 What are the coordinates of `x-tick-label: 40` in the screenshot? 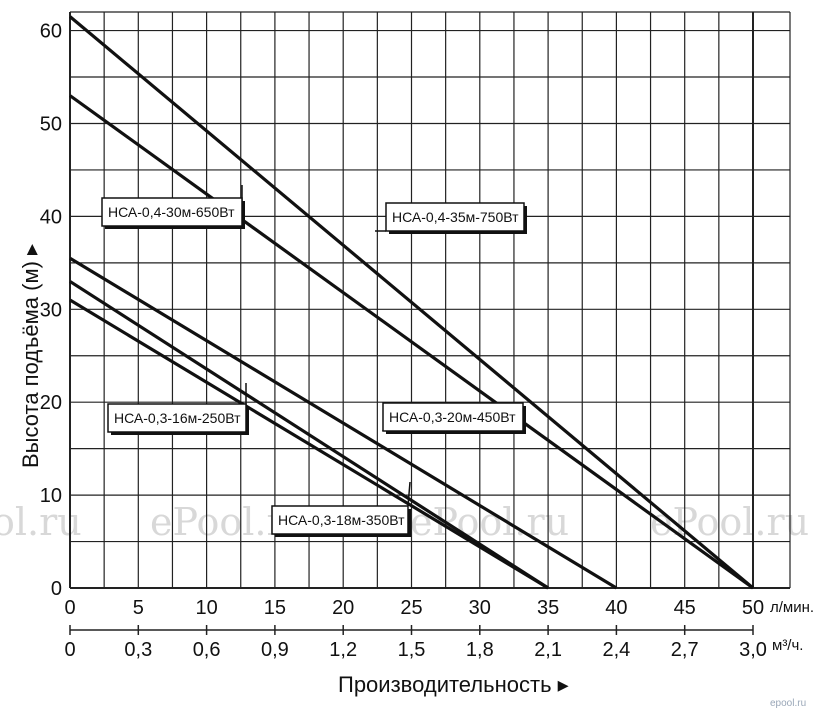 It's located at (616, 608).